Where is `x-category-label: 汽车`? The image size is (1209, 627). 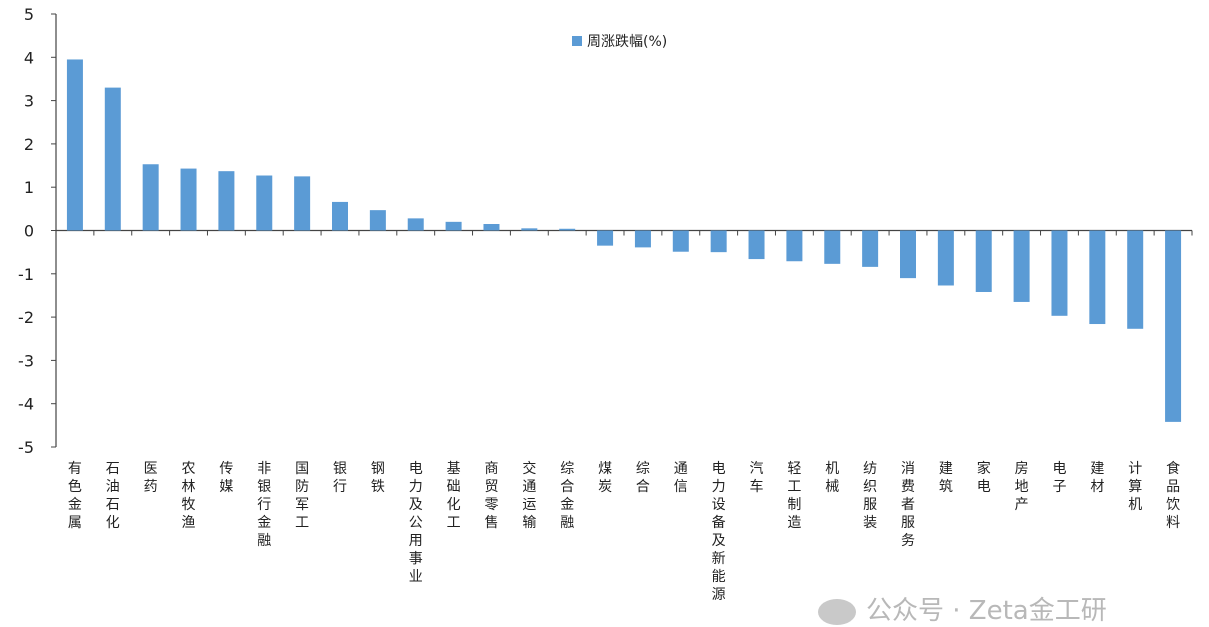
x-category-label: 汽车 is located at coordinates (757, 478).